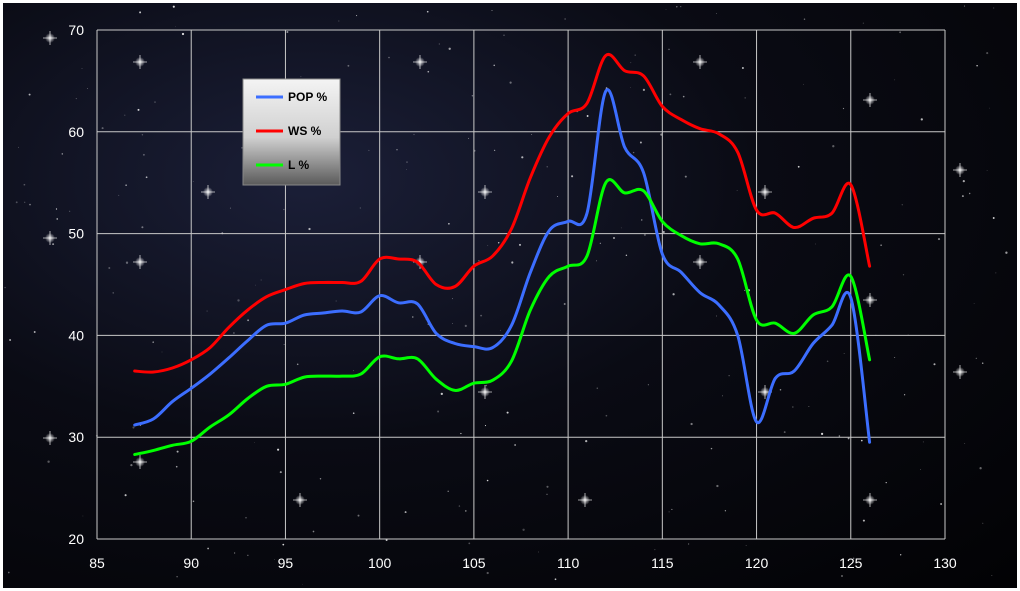  What do you see at coordinates (76, 284) in the screenshot?
I see `y-axis-tick-labels: 20 30 40 50 60 70` at bounding box center [76, 284].